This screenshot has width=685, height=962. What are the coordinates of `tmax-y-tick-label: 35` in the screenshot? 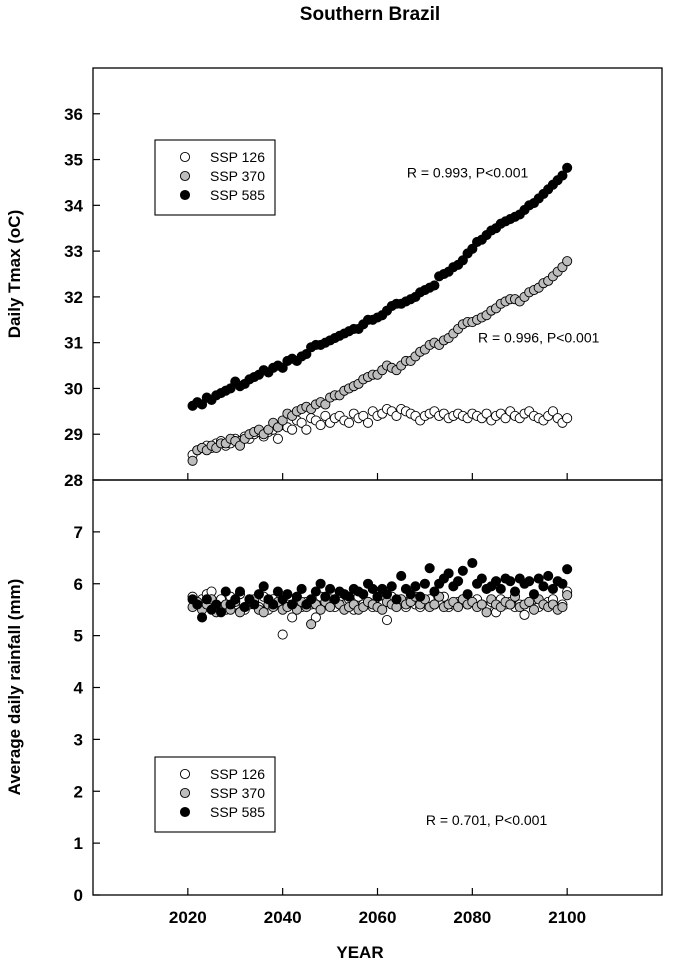 It's located at (73, 160).